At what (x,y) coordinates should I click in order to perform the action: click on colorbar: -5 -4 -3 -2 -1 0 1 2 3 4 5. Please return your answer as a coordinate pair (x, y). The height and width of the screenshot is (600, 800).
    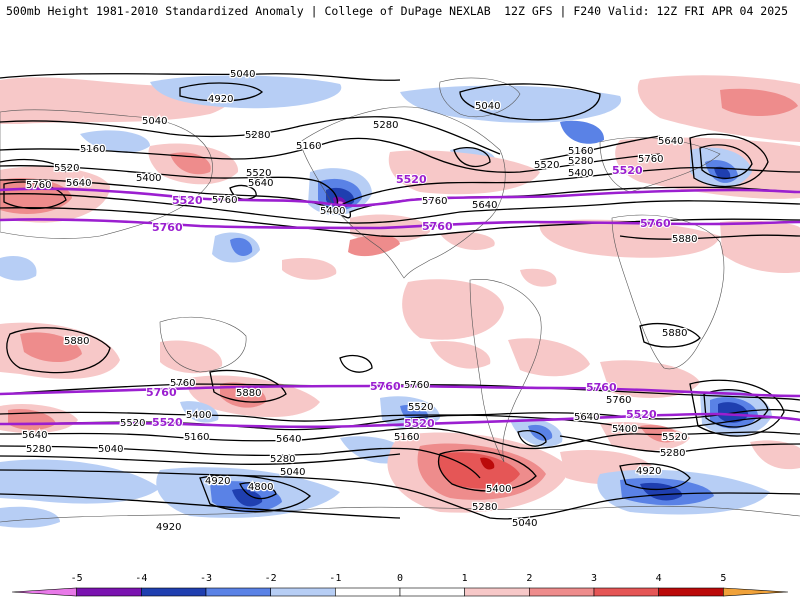
    Looking at the image, I should click on (400, 586).